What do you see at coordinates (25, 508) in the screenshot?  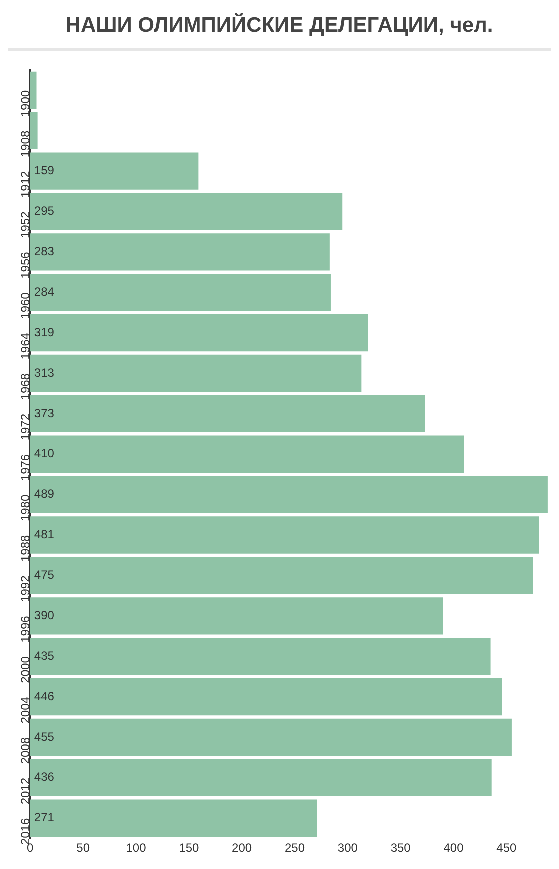 I see `y-tick-label: 1980` at bounding box center [25, 508].